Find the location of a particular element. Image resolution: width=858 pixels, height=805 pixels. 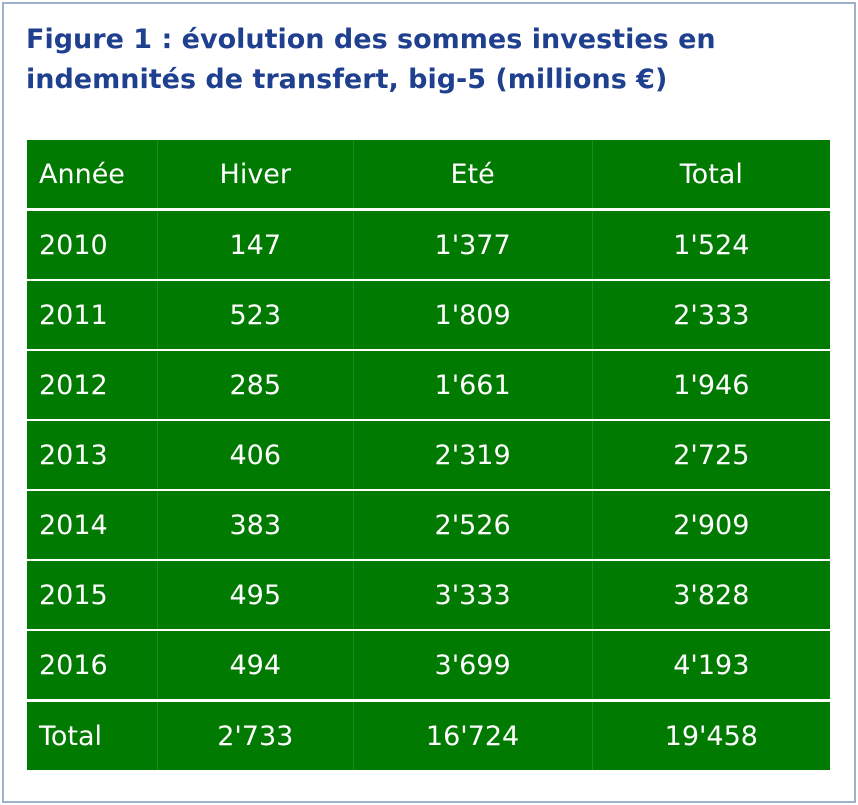

column-header: Année is located at coordinates (92, 175).